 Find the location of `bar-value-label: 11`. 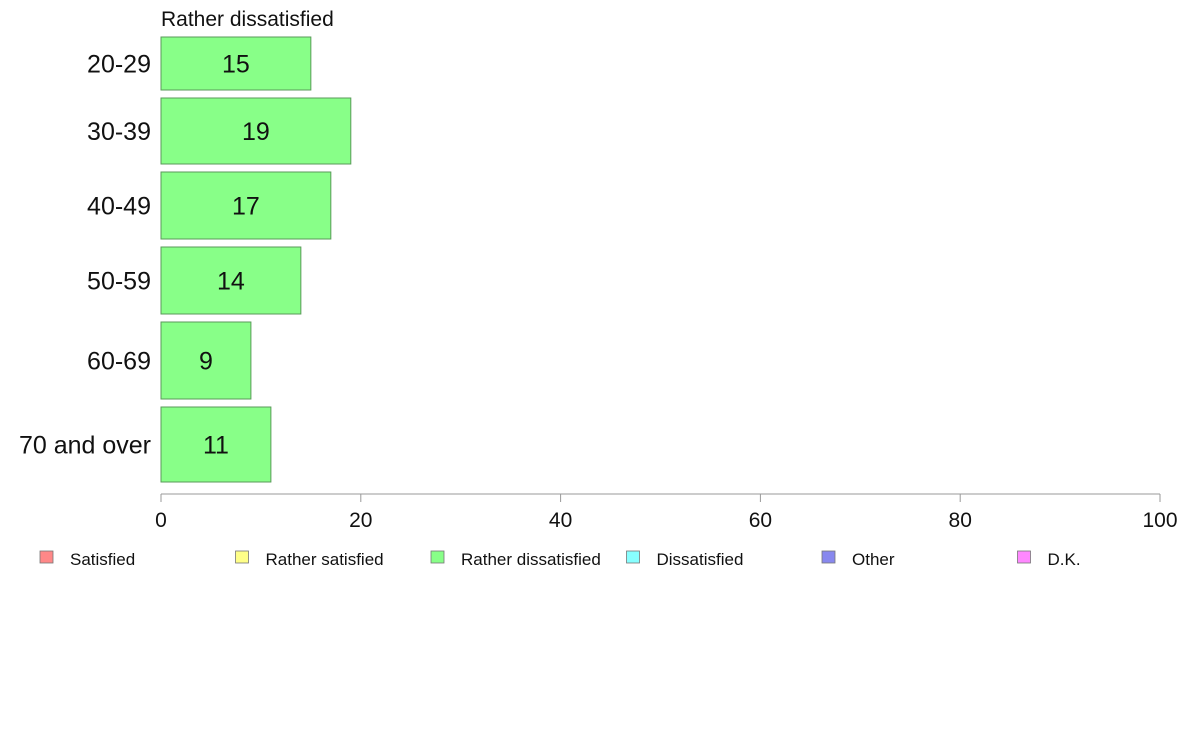

bar-value-label: 11 is located at coordinates (216, 446).